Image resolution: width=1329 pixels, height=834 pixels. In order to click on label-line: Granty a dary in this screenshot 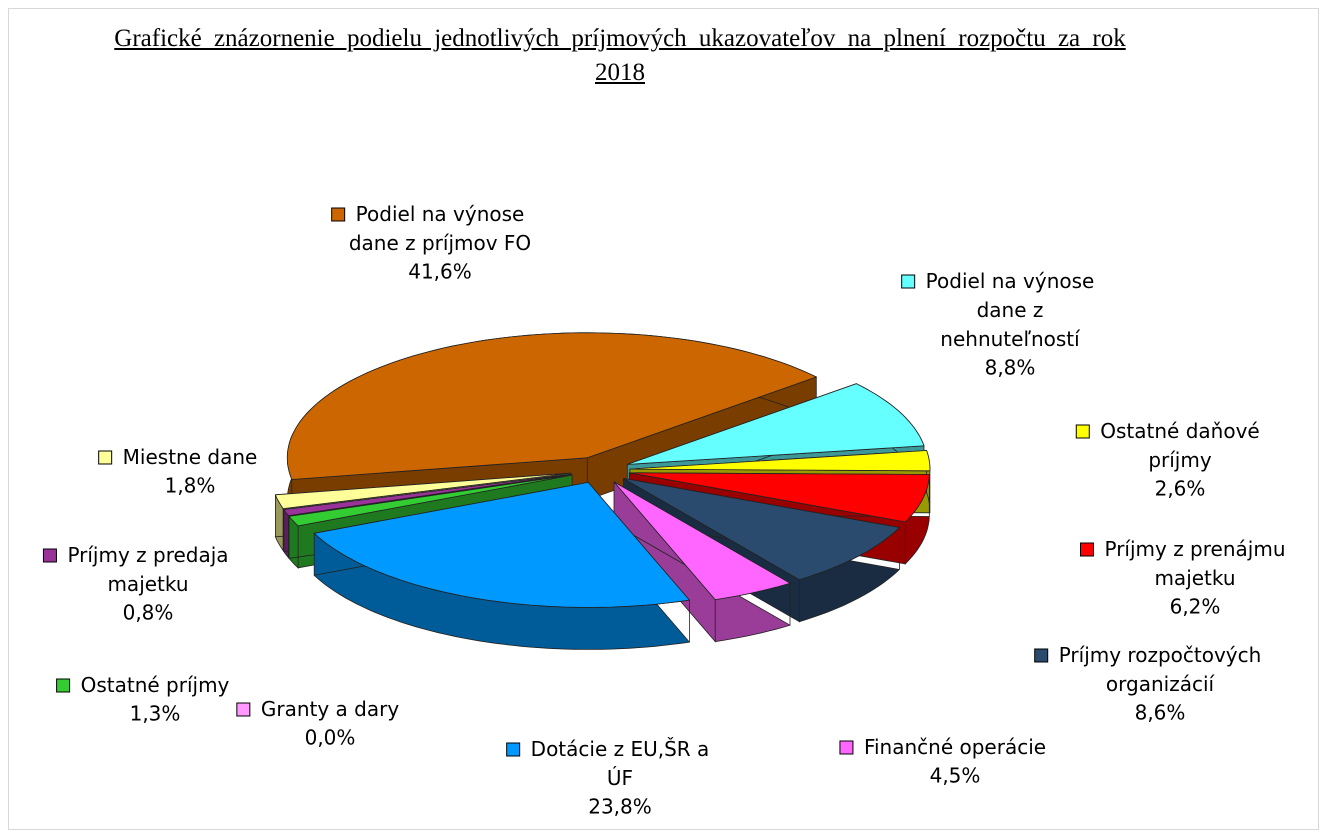, I will do `click(330, 709)`.